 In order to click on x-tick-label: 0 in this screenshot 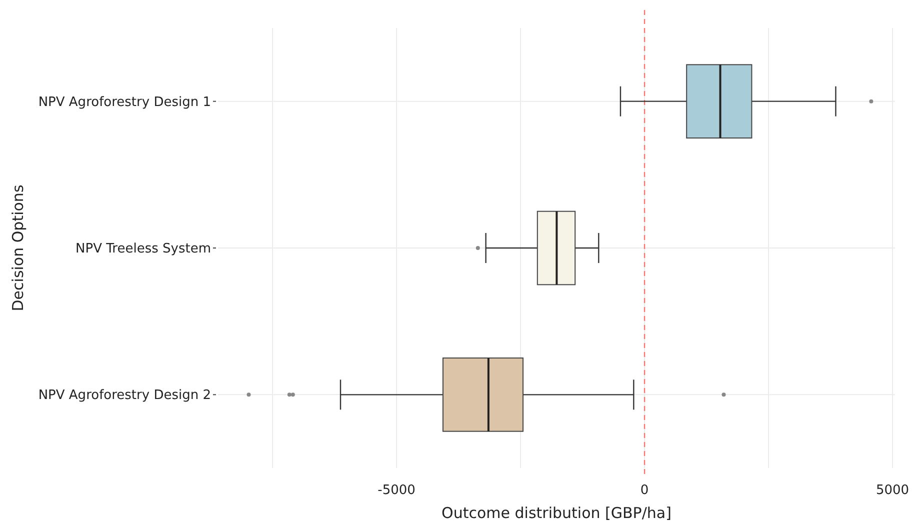, I will do `click(644, 490)`.